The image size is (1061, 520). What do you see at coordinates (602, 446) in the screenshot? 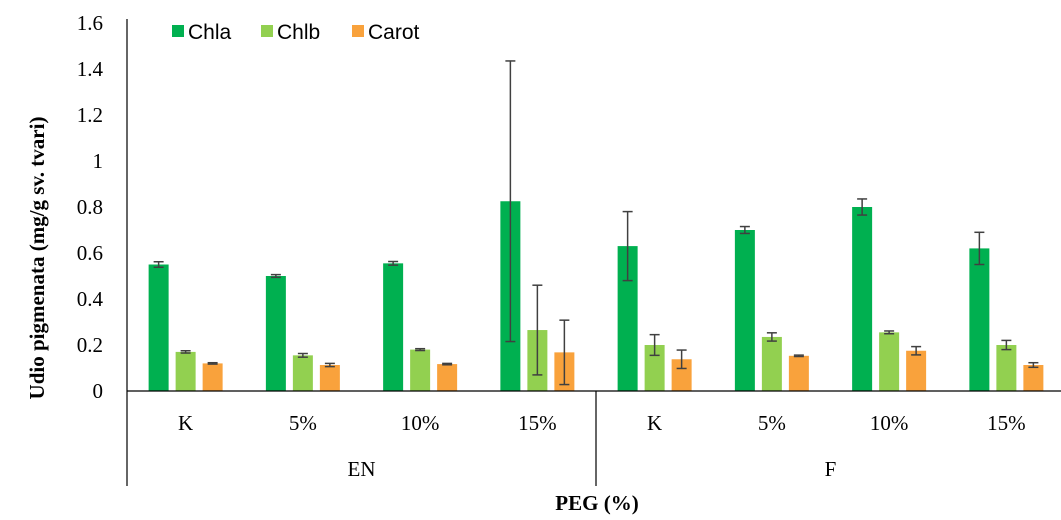
I see `x-axis-labels: K 5% 10% 15% EN K 5% 10% 15% F` at bounding box center [602, 446].